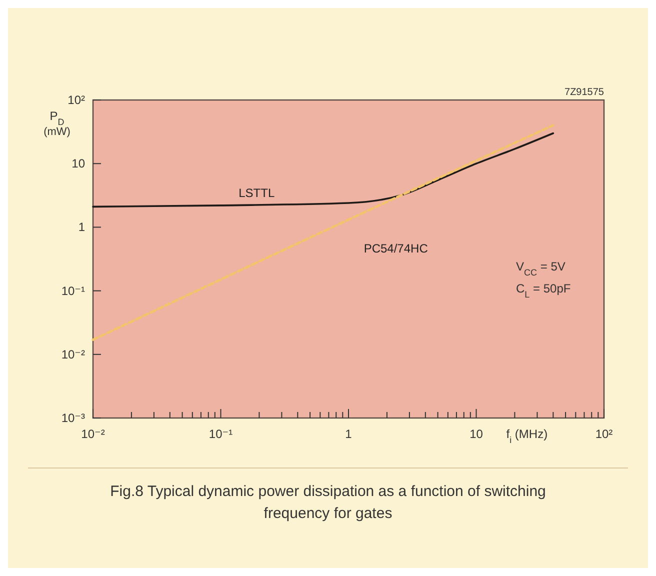 The height and width of the screenshot is (576, 656). Describe the element at coordinates (82, 227) in the screenshot. I see `y-tick-label: 1` at that location.